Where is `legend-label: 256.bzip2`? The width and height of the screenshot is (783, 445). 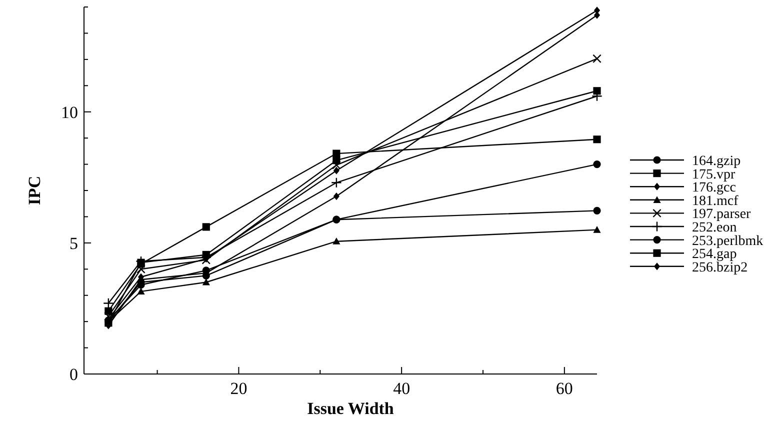 legend-label: 256.bzip2 is located at coordinates (720, 268).